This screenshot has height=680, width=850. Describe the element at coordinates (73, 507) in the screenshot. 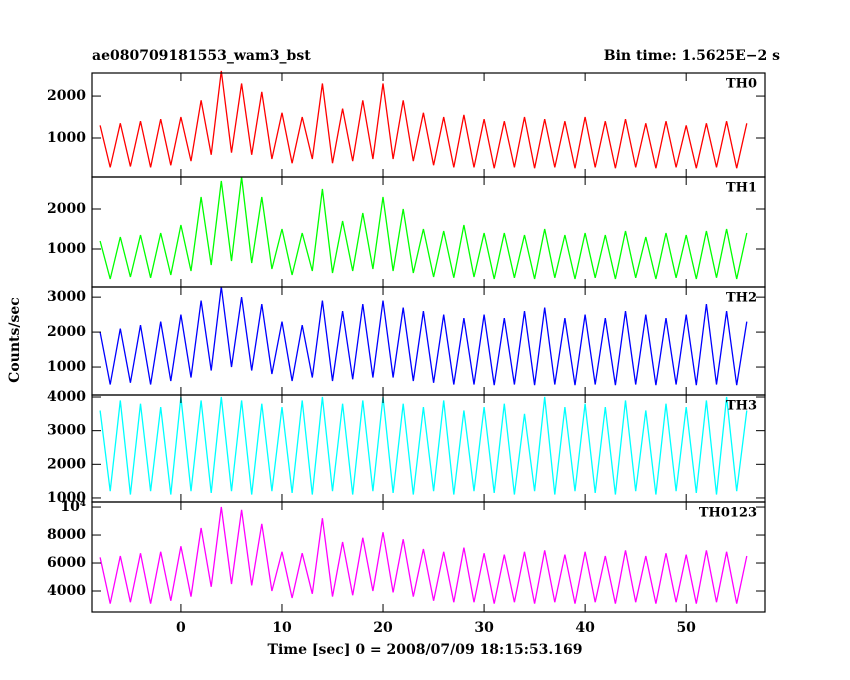

I see `y-tick-label: 10⁴` at that location.